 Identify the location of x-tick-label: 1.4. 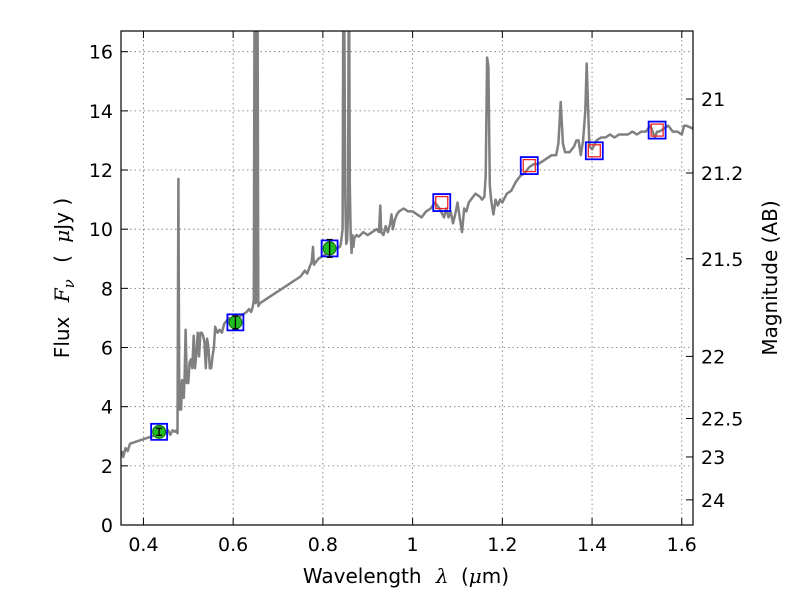
(592, 545).